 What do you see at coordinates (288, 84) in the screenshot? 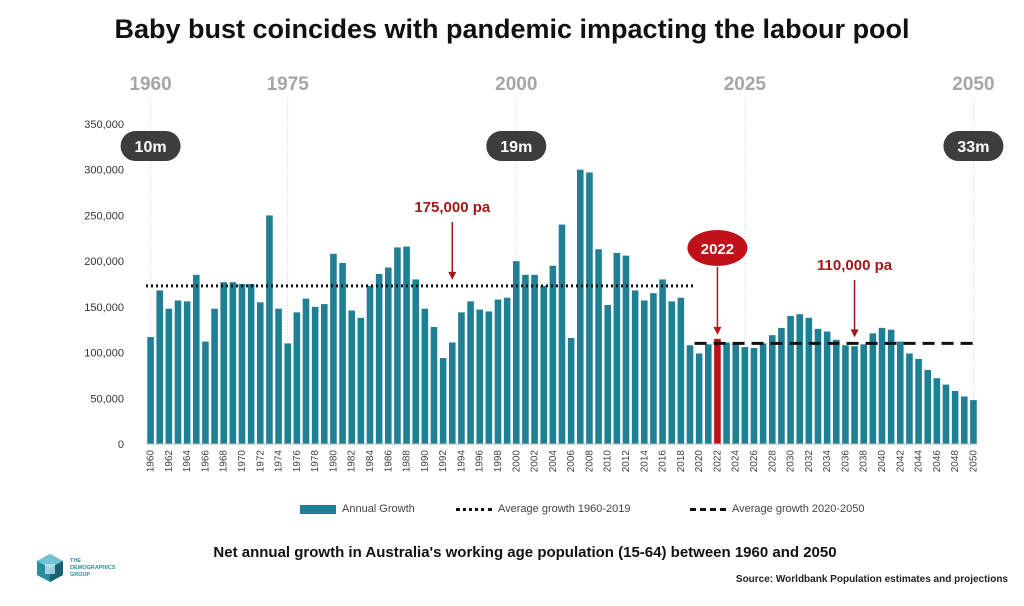
I see `top-year-label: 1975` at bounding box center [288, 84].